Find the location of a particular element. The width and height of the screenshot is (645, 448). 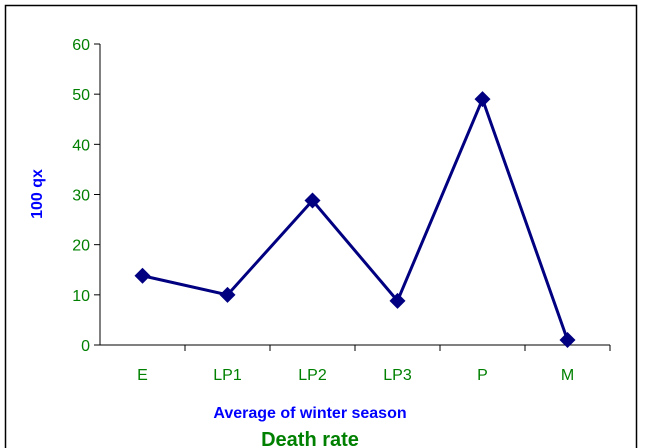

y-tick-label: 20 is located at coordinates (81, 246).